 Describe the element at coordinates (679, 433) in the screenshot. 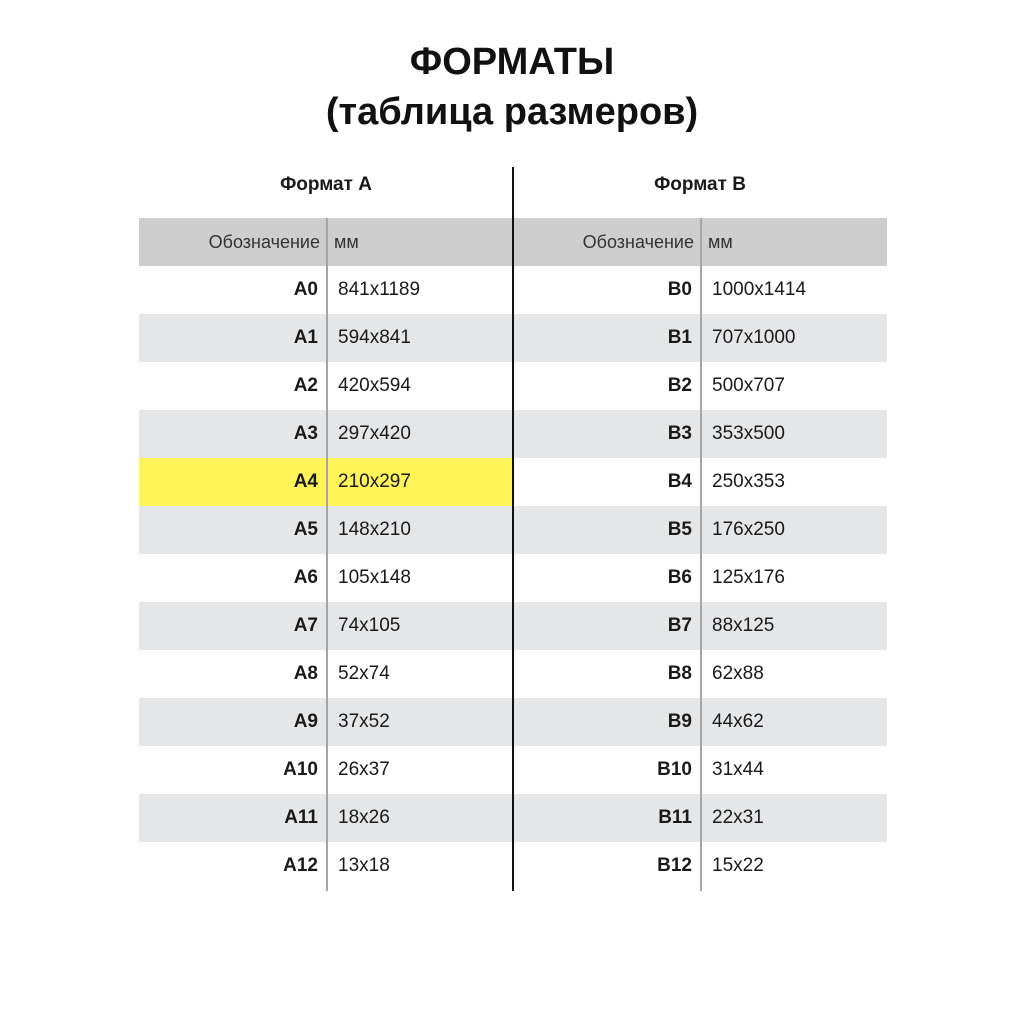

I see `format-label: B3` at that location.